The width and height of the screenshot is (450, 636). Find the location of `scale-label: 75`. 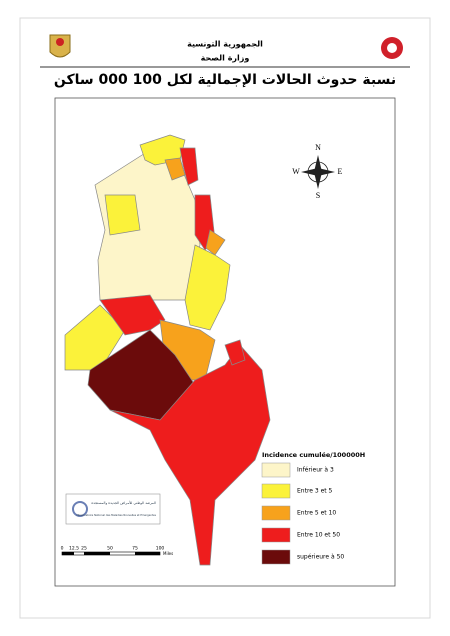

scale-label: 75 is located at coordinates (135, 549).